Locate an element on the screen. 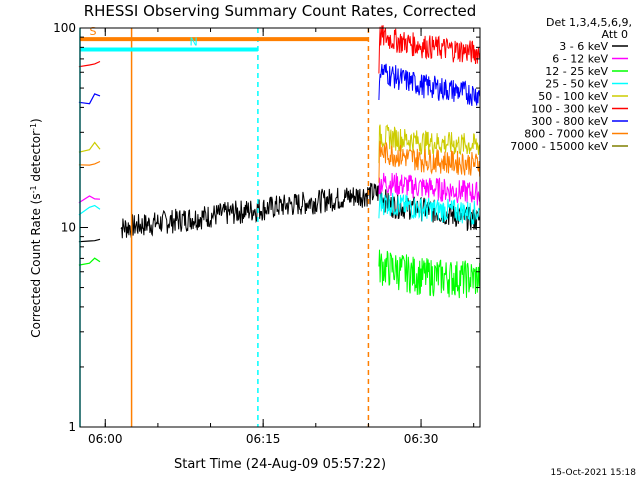 The width and height of the screenshot is (640, 480). marker-label-n: N is located at coordinates (193, 42).